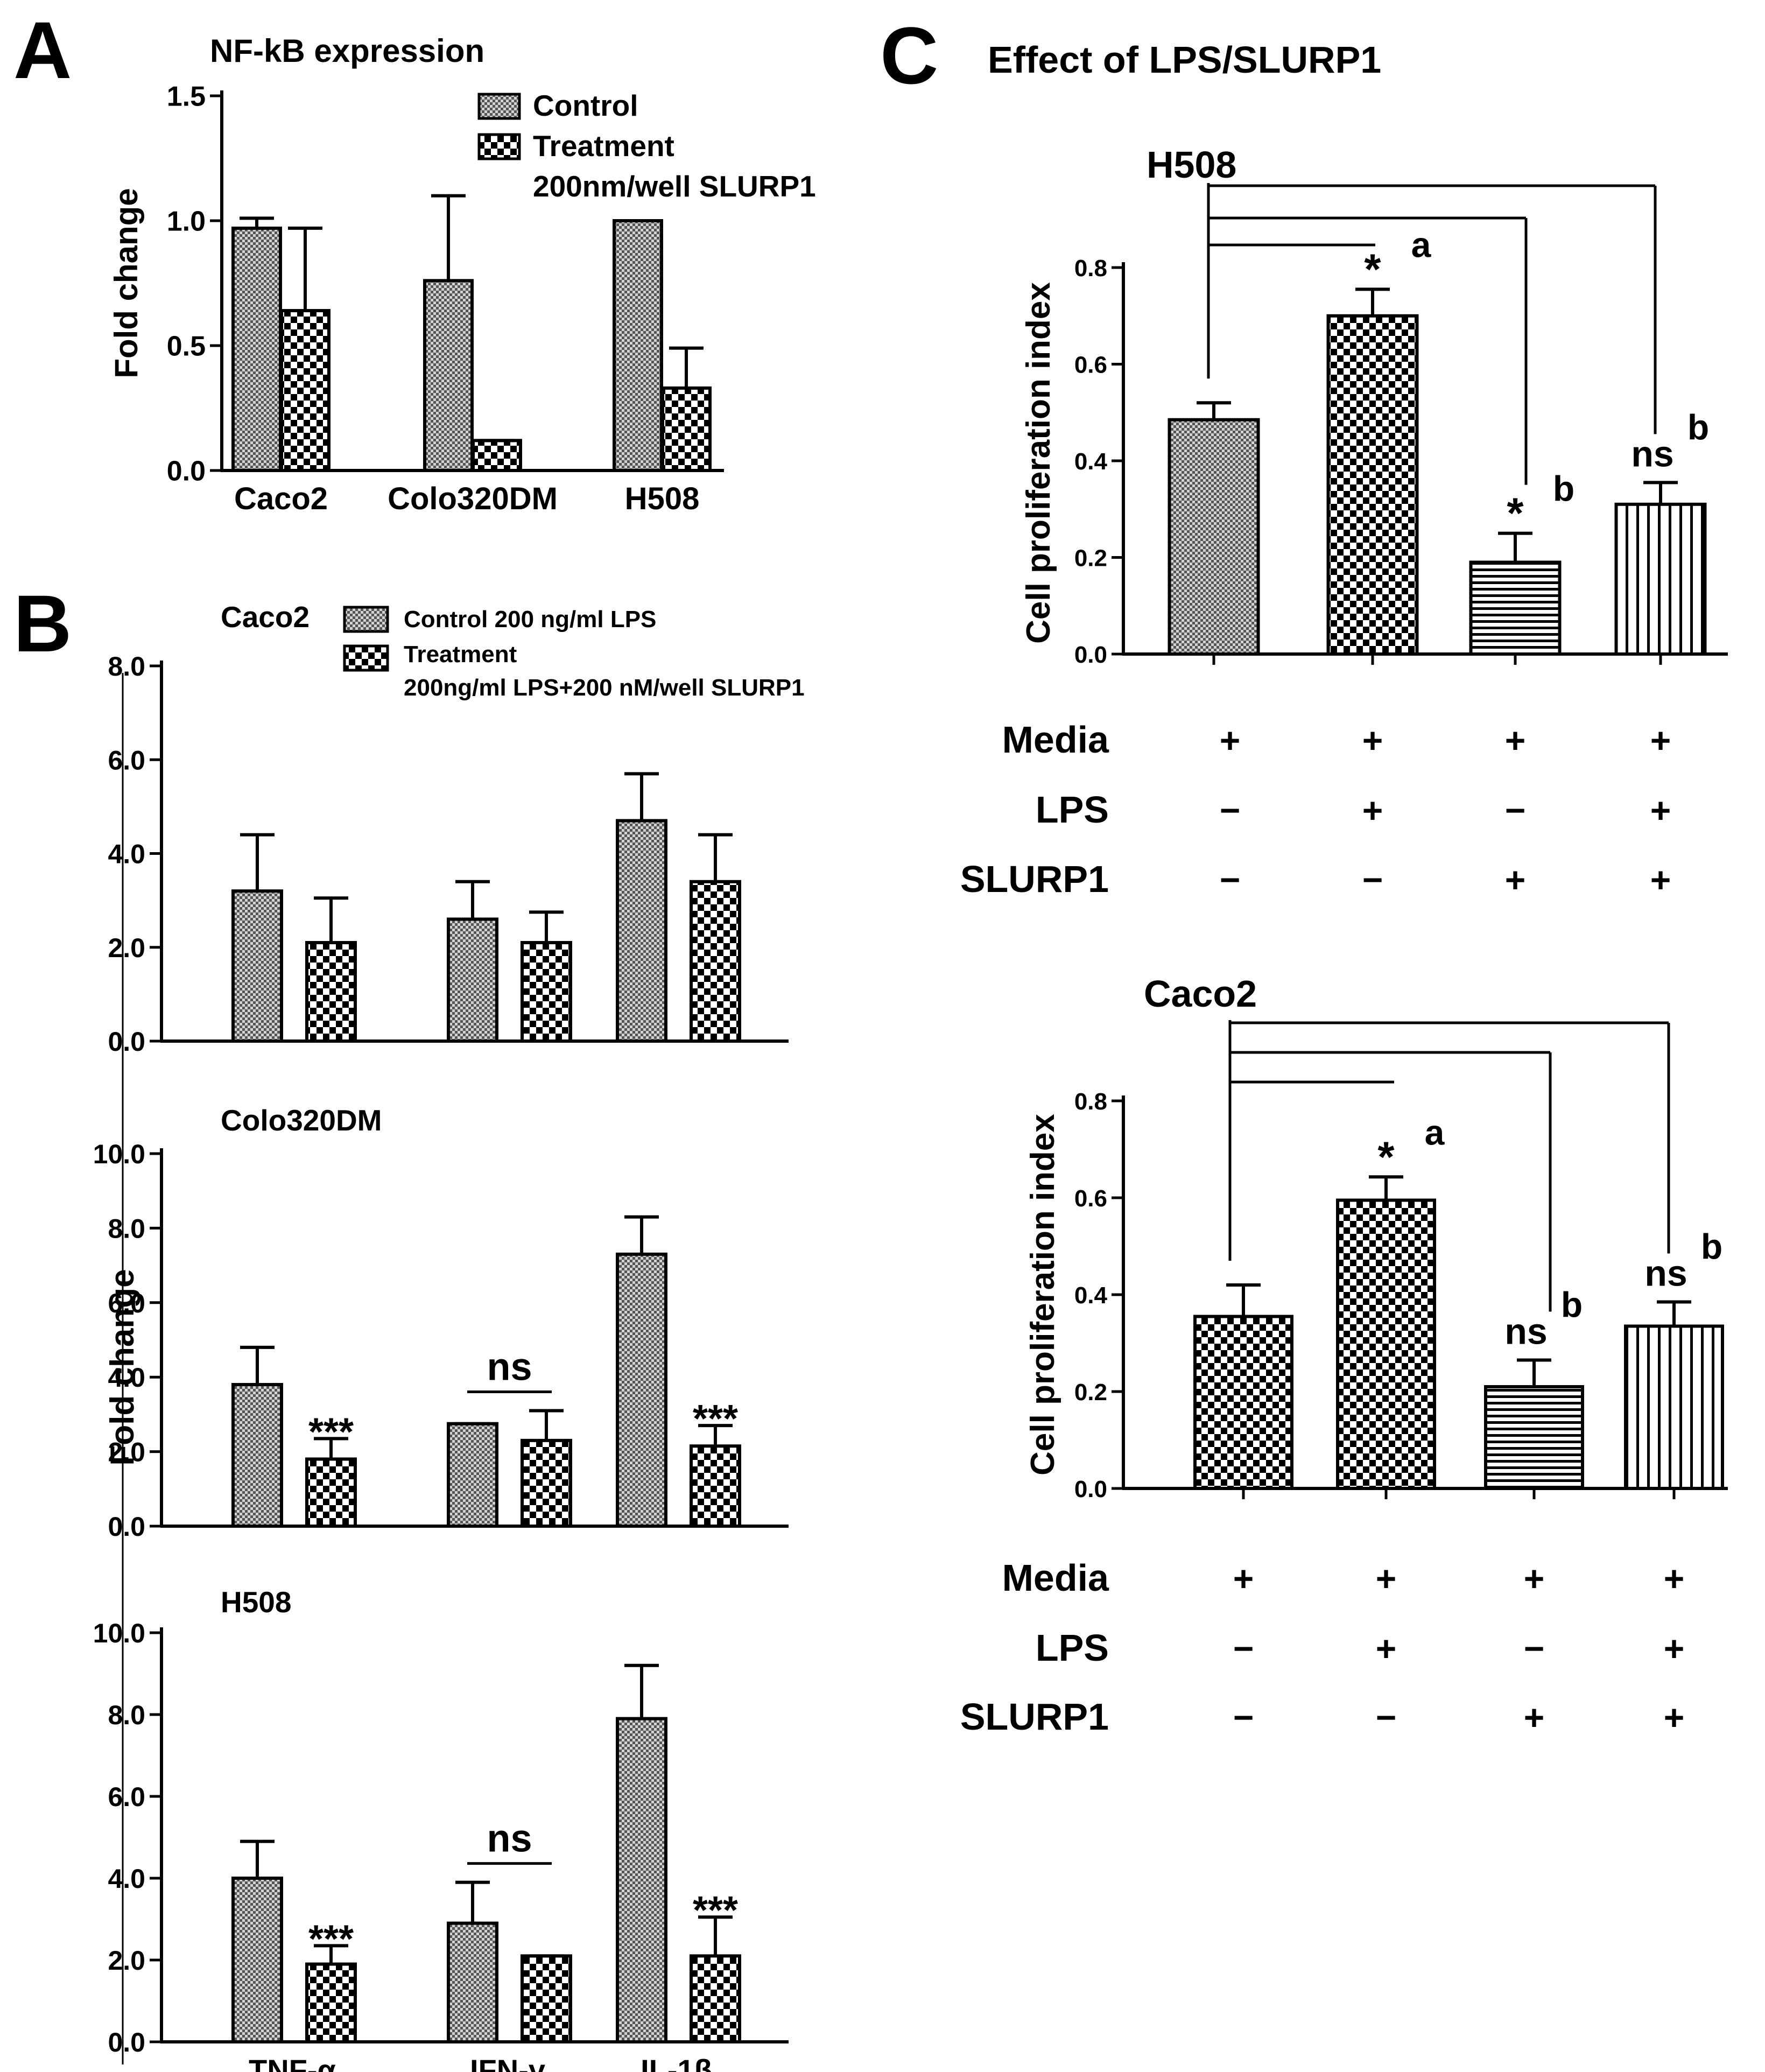  Describe the element at coordinates (127, 1303) in the screenshot. I see `chart-b2-ytick-label: 6.0` at that location.